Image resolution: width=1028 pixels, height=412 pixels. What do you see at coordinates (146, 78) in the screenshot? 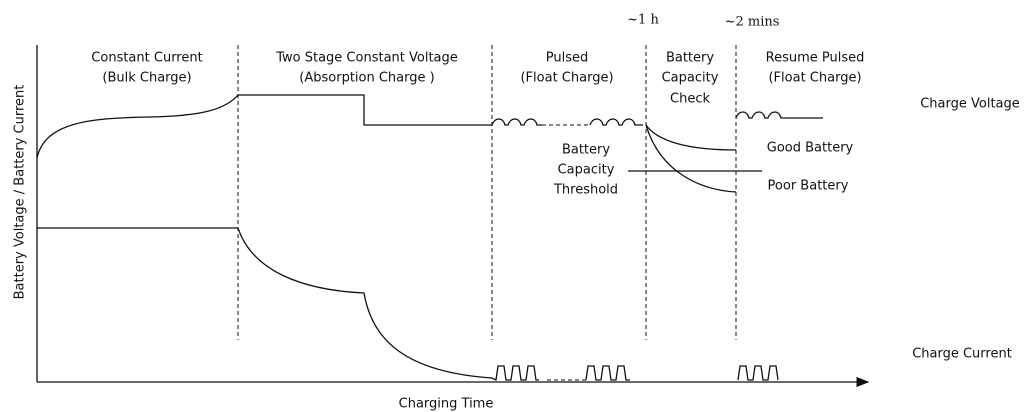
I see `phase-label: (Bulk Charge)` at bounding box center [146, 78].